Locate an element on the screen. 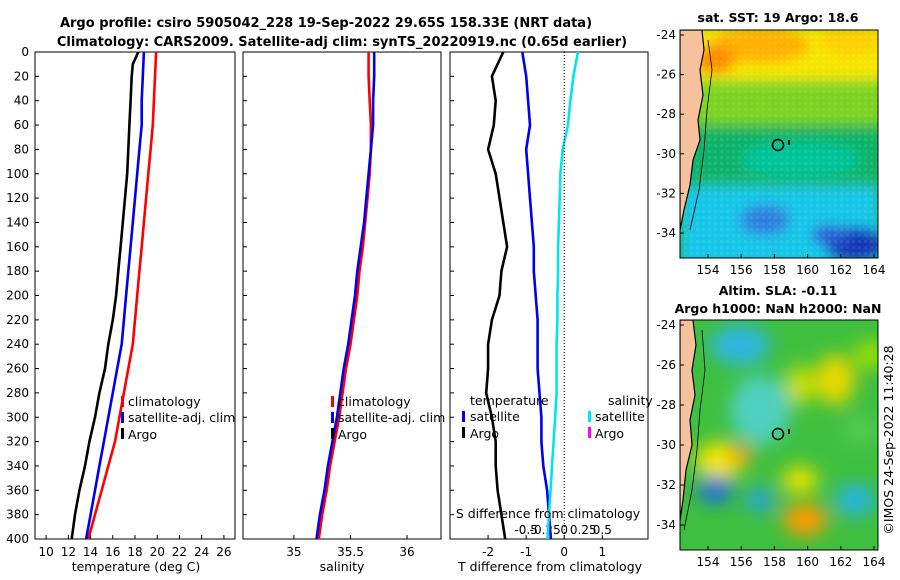 The width and height of the screenshot is (900, 580). y-tick-label: 140 is located at coordinates (17, 222).